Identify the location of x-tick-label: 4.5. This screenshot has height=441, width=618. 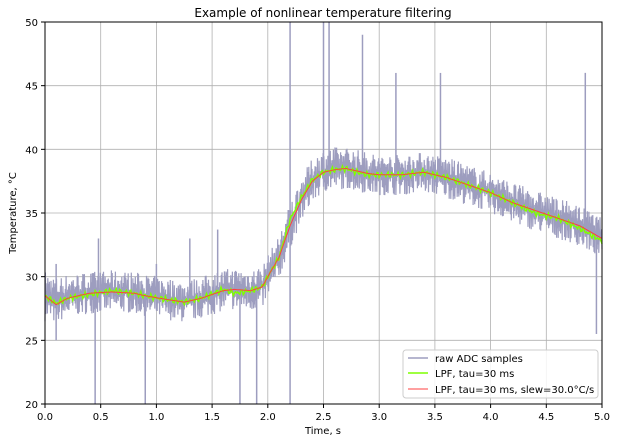
(546, 417).